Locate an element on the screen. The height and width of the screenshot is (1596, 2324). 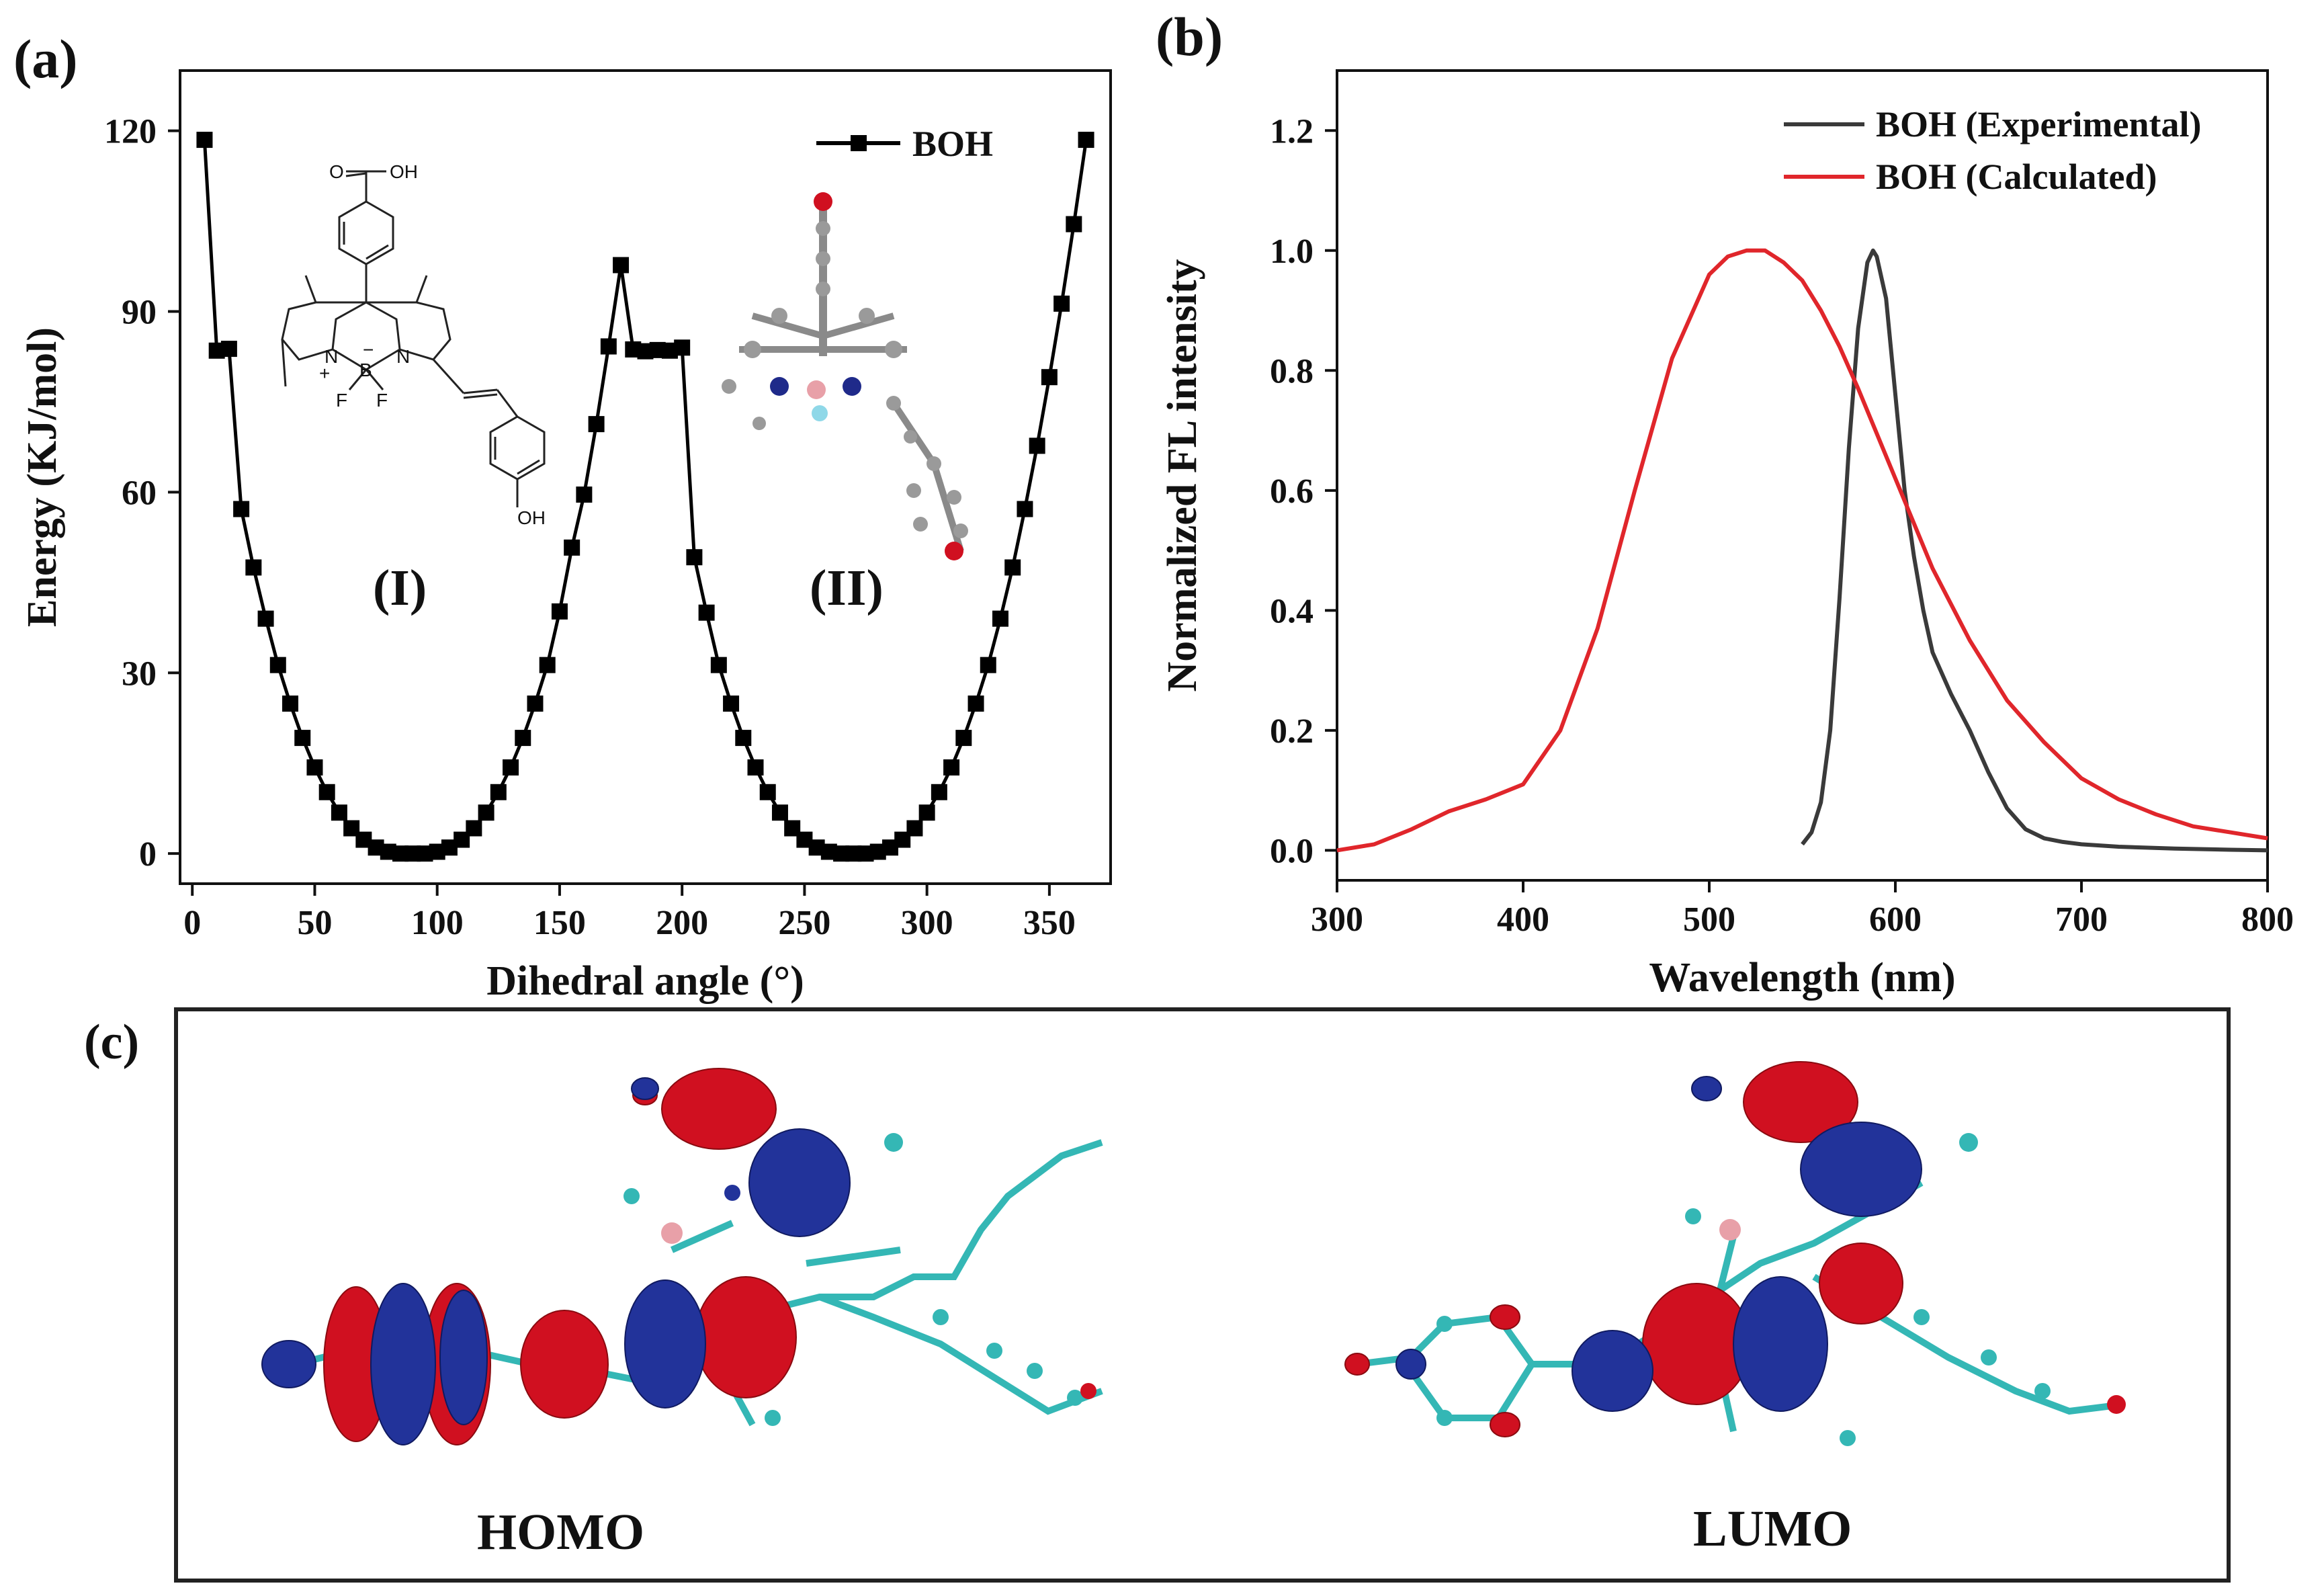
lumo-lobes-blue is located at coordinates (1659, 1244).